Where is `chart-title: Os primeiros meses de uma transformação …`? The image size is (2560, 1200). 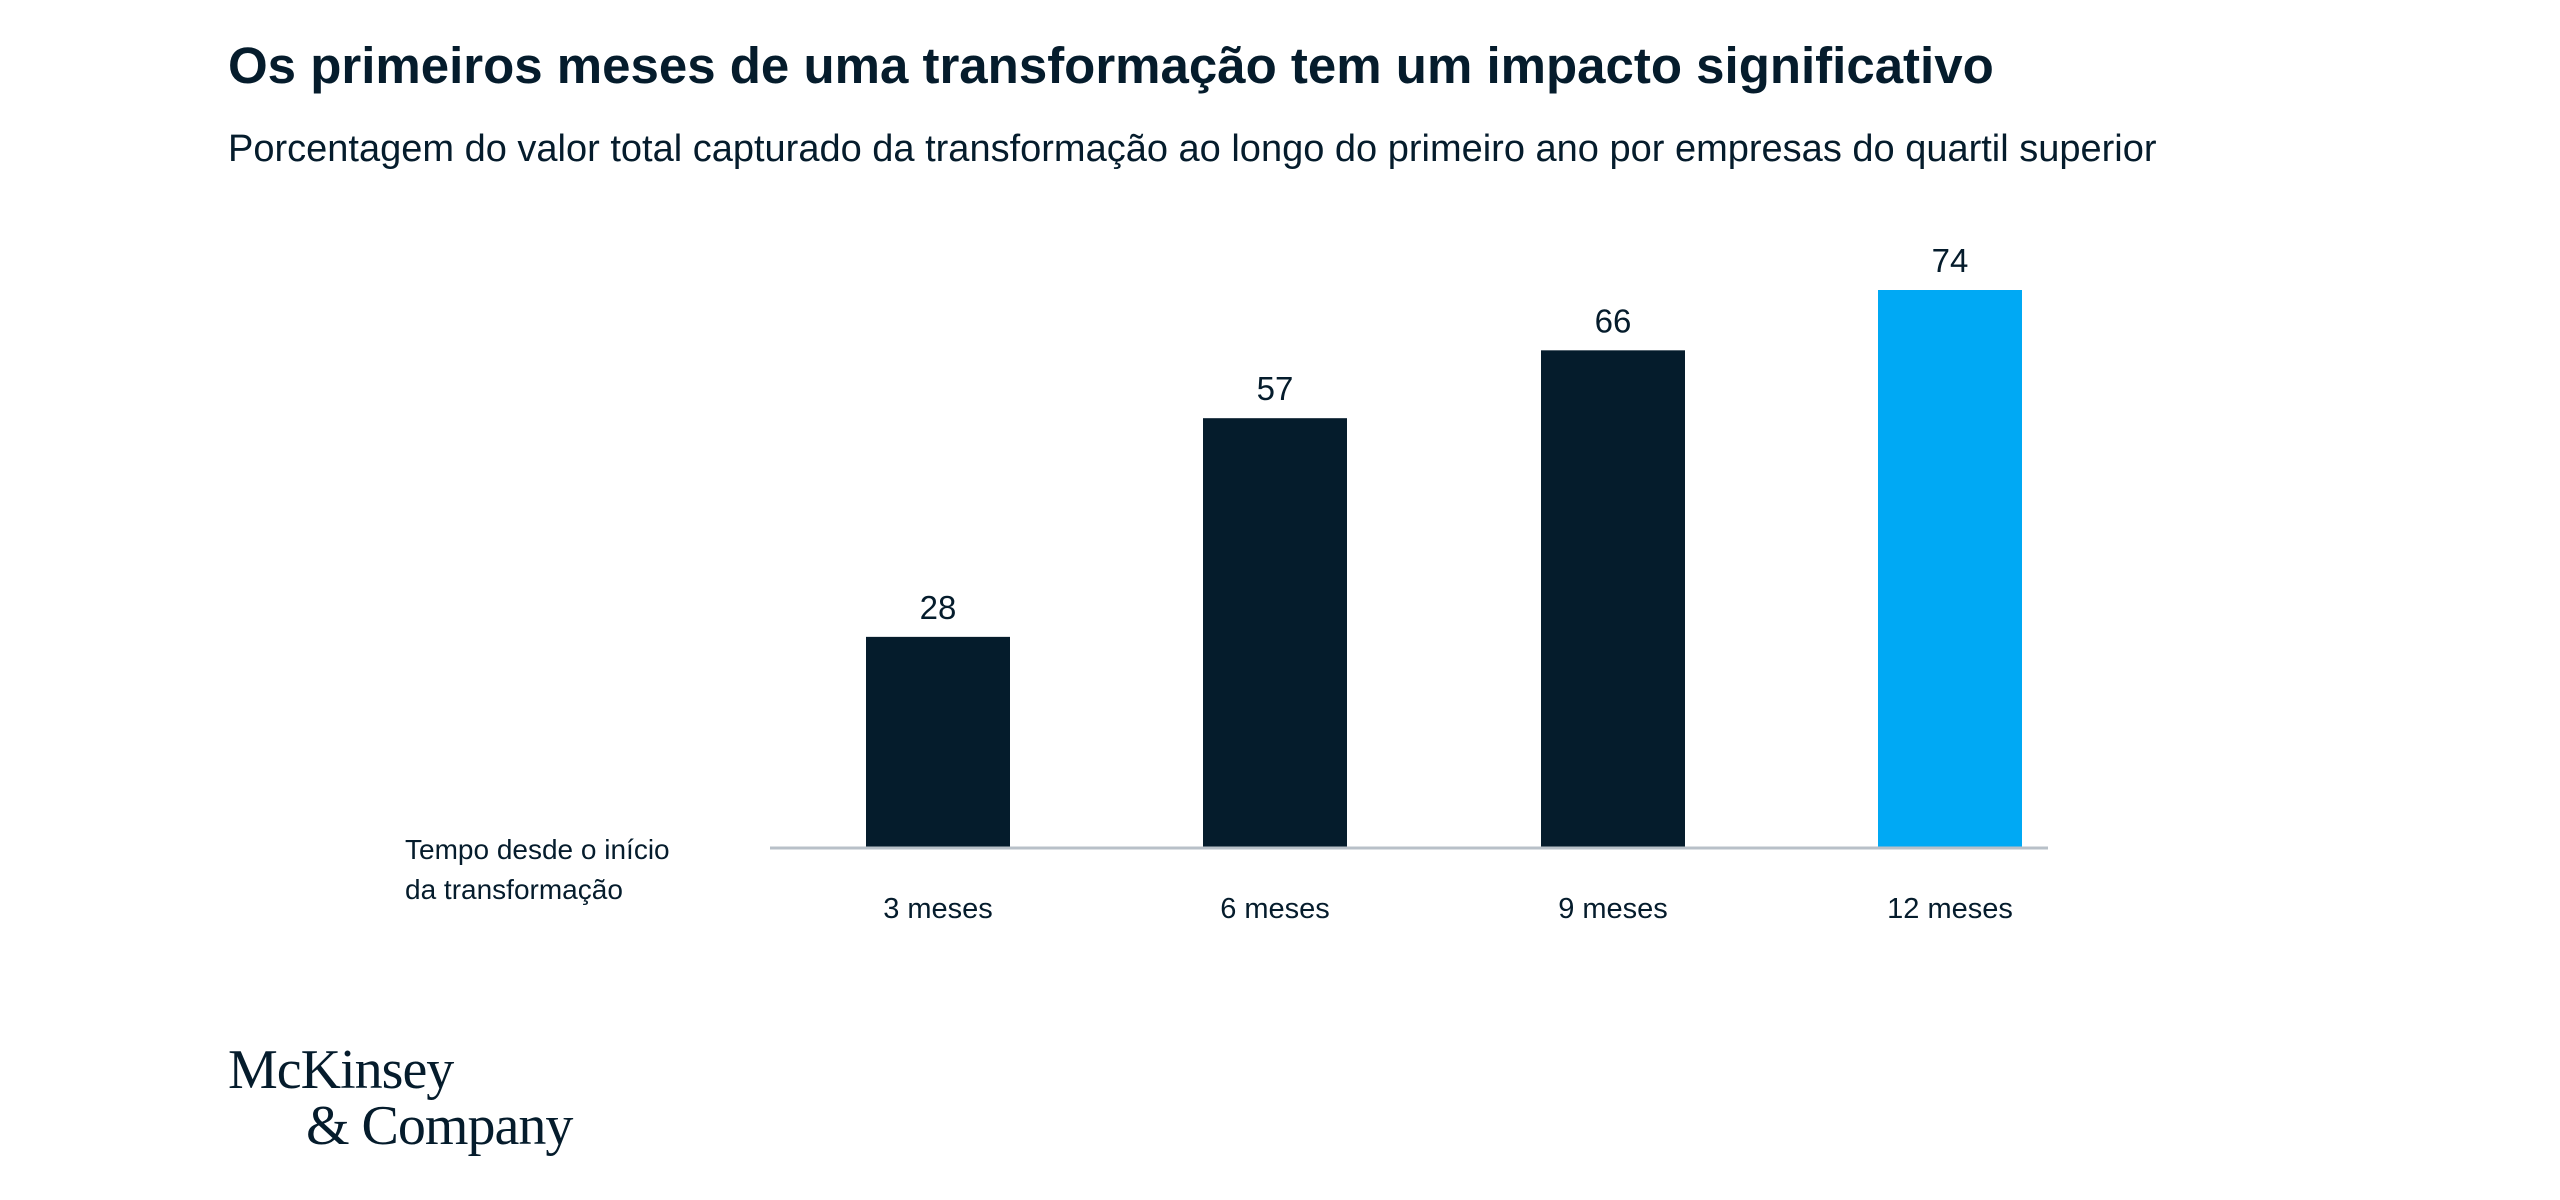
chart-title: Os primeiros meses de uma transformação … is located at coordinates (1111, 65).